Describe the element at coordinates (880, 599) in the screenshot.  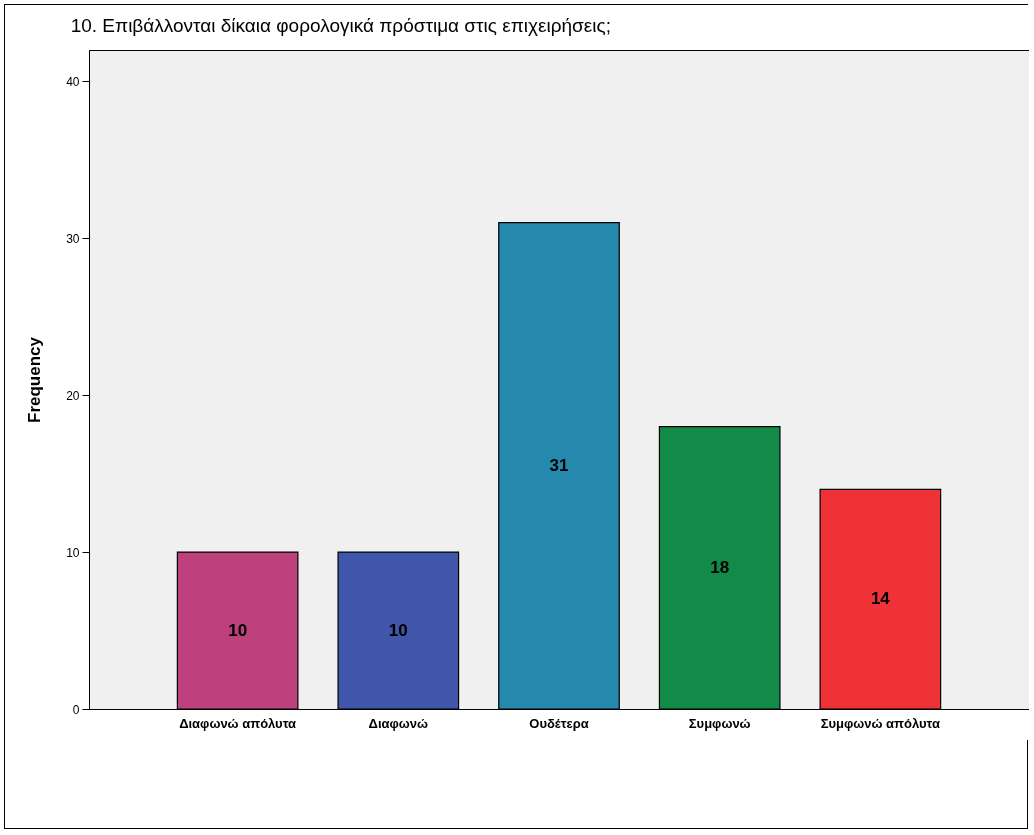
I see `data-label: 14` at that location.